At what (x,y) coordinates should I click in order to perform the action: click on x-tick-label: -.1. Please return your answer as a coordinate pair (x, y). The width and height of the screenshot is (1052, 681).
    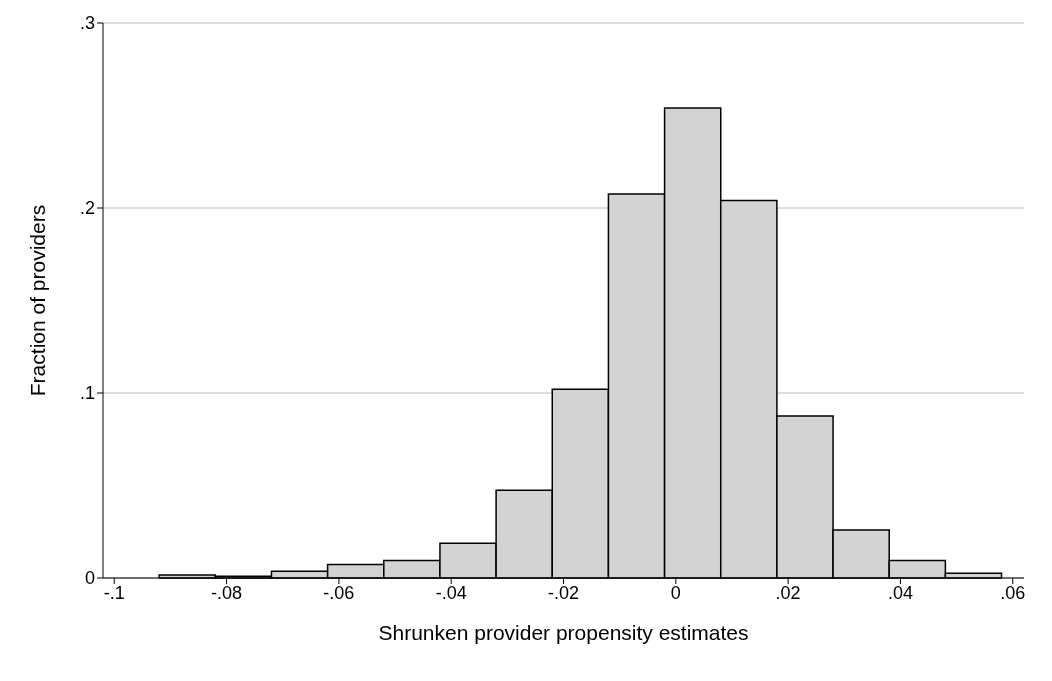
    Looking at the image, I should click on (114, 592).